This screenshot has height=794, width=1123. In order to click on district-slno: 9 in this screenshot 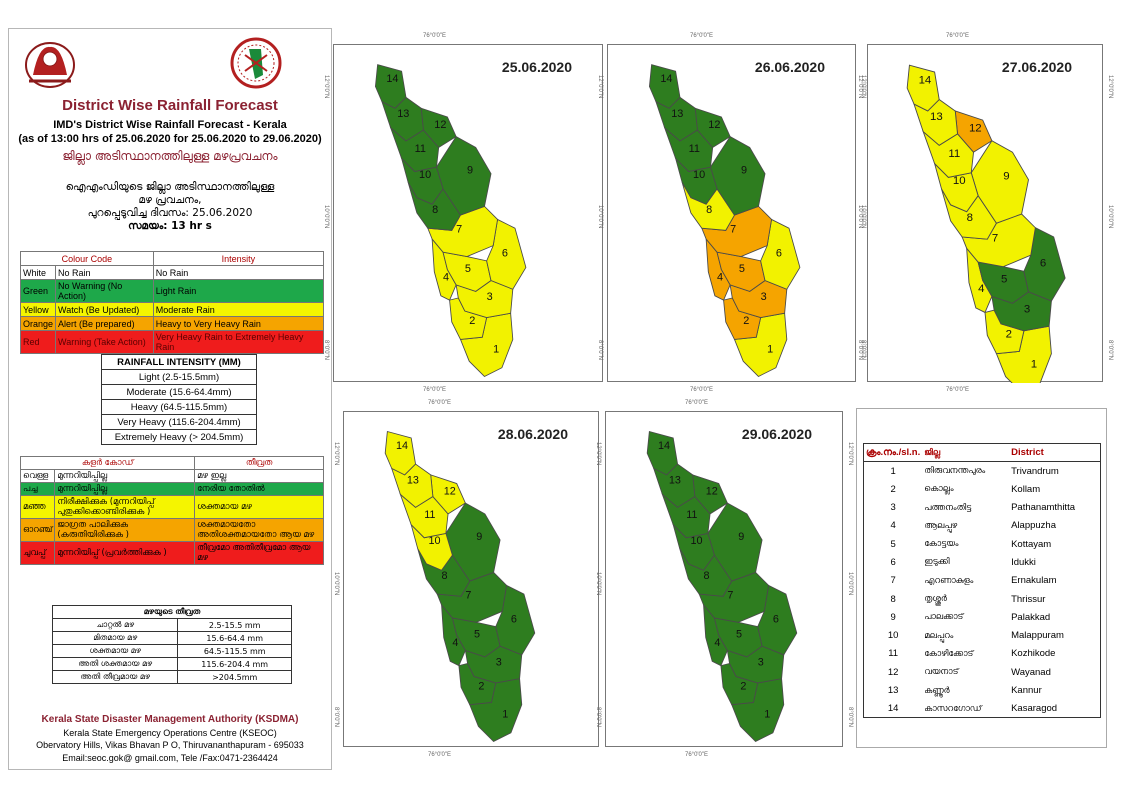, I will do `click(893, 617)`.